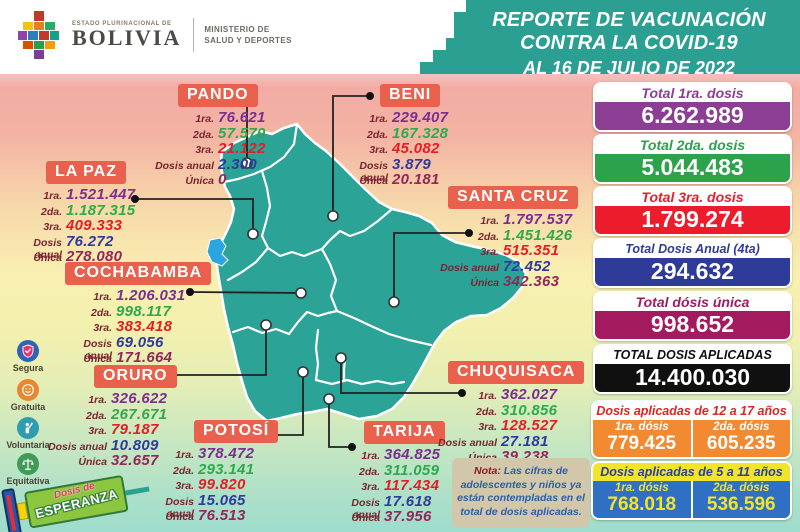 The width and height of the screenshot is (800, 532). I want to click on dept-la-paz-label: LA PAZ, so click(86, 172).